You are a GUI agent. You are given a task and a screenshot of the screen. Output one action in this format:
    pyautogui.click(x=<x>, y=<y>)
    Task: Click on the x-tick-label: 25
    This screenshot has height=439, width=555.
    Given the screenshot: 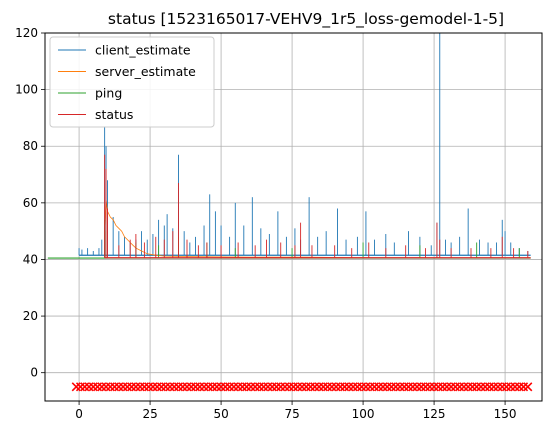 What is the action you would take?
    pyautogui.click(x=149, y=414)
    